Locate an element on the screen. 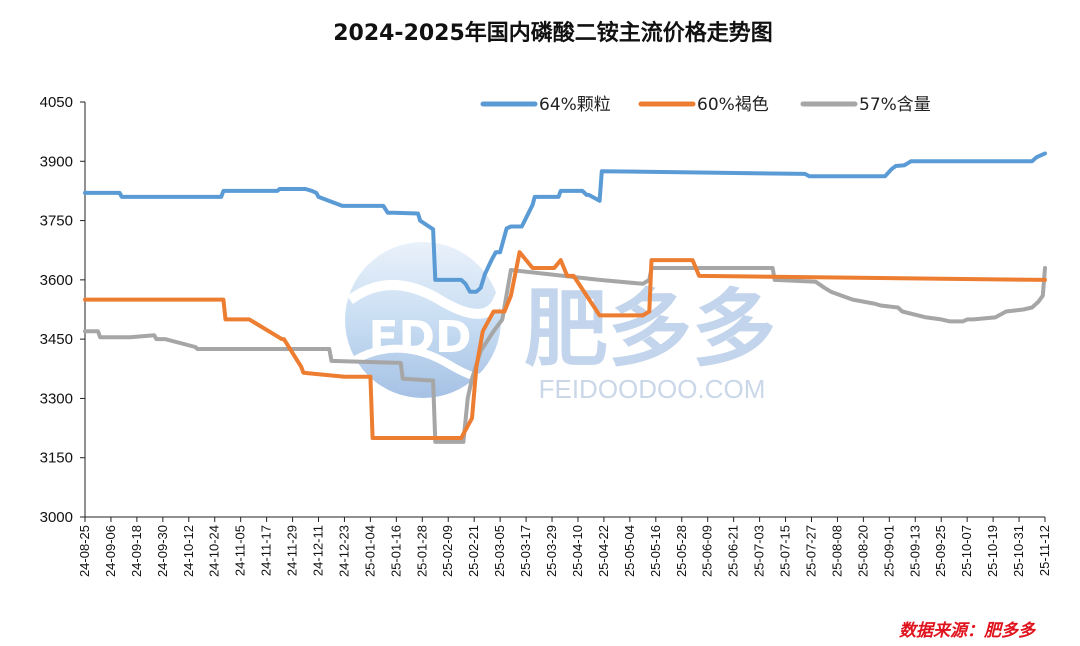  x-tick-label: 25-01-16 is located at coordinates (395, 551).